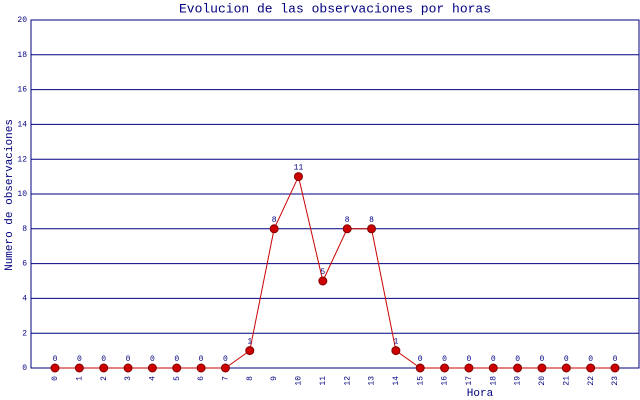  What do you see at coordinates (566, 381) in the screenshot?
I see `x-tick-label: 21` at bounding box center [566, 381].